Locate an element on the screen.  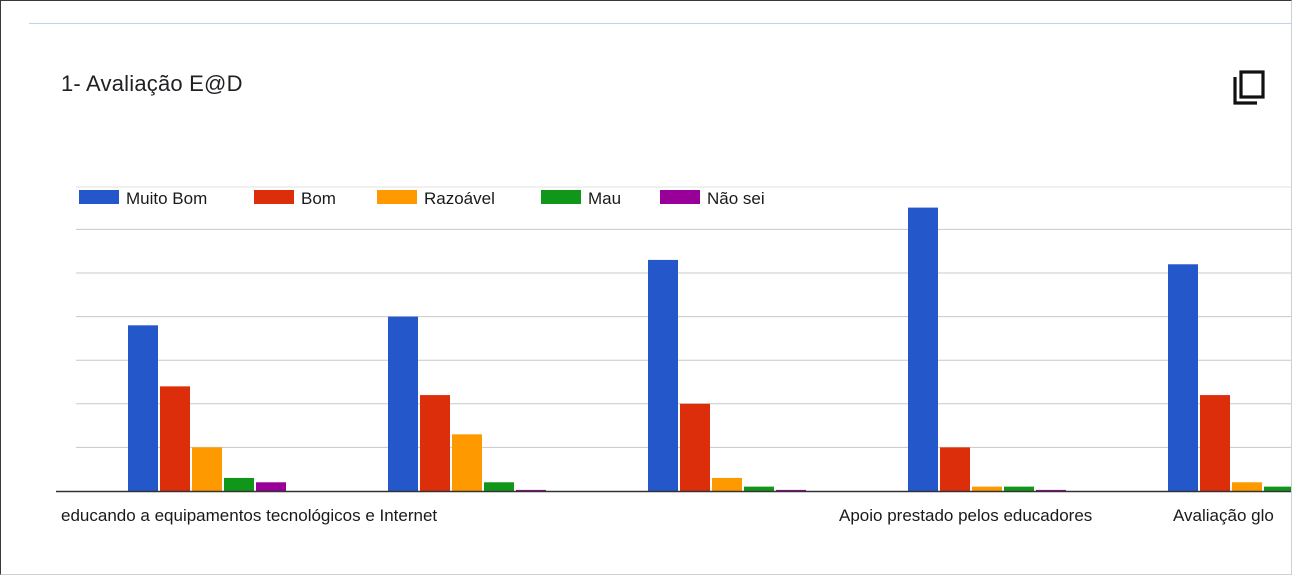
copy-icon is located at coordinates (1249, 87).